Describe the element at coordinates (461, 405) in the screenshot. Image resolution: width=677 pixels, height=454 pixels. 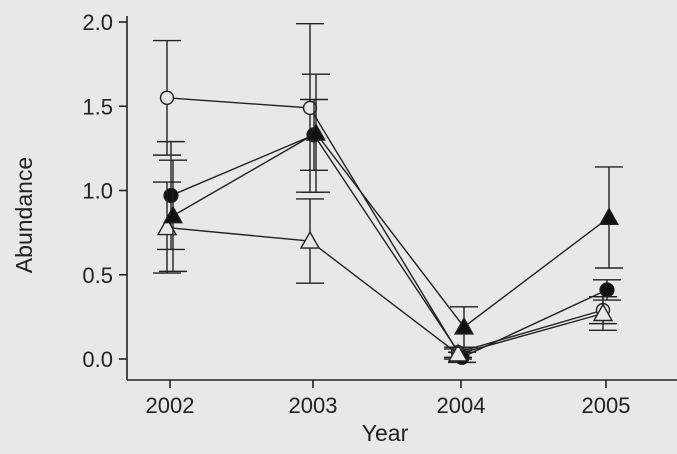
I see `x-tick-label: 2004` at that location.